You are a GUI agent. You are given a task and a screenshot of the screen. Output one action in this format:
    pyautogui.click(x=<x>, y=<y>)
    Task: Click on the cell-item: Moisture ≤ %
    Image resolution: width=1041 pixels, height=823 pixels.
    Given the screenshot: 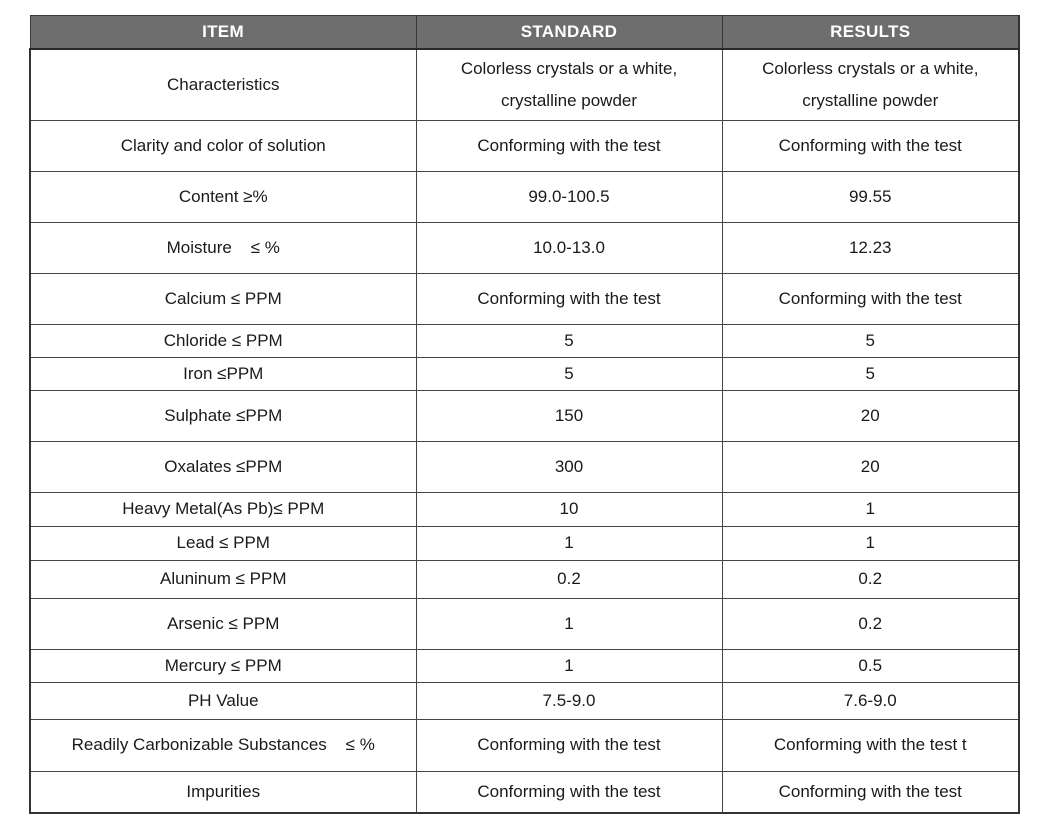 What is the action you would take?
    pyautogui.click(x=223, y=247)
    